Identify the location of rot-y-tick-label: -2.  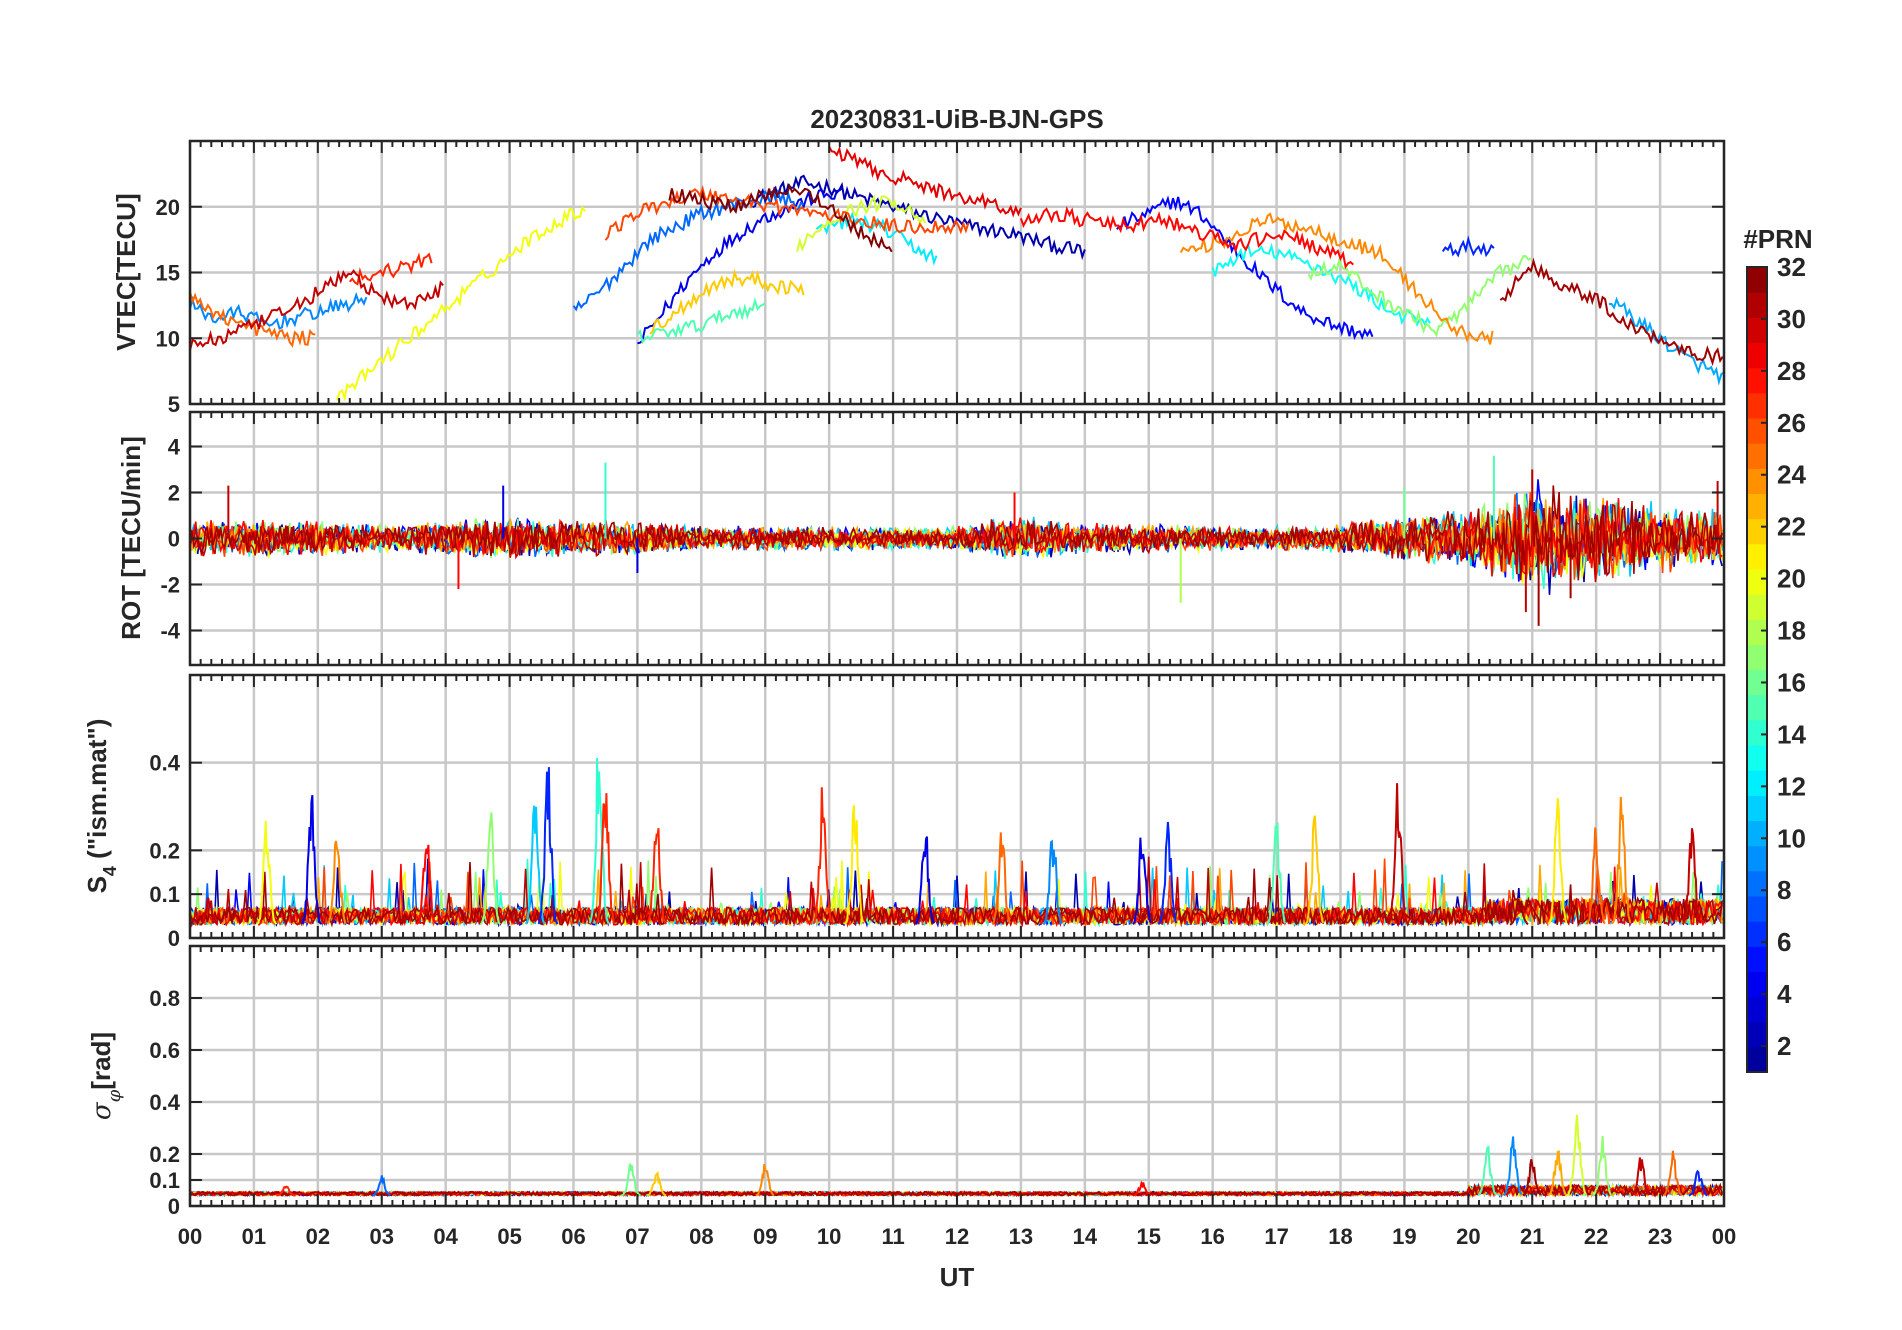
(170, 585).